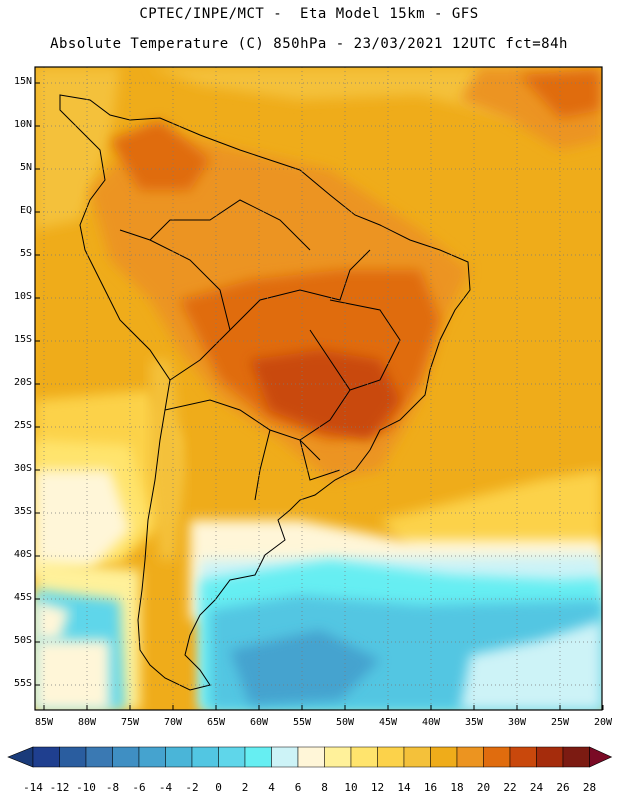  Describe the element at coordinates (324, 787) in the screenshot. I see `colorbar-label: 8` at that location.